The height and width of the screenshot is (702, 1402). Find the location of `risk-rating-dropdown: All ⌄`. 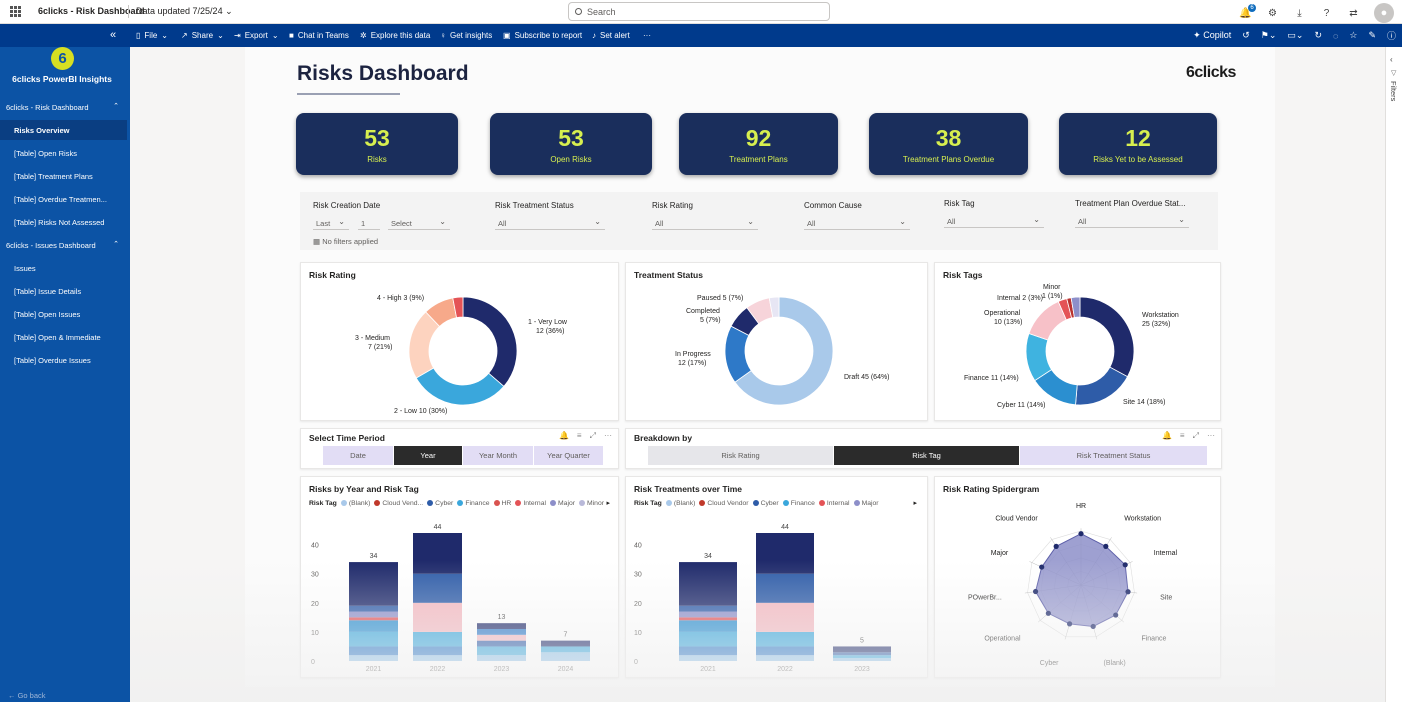

risk-rating-dropdown: All ⌄ is located at coordinates (705, 223).